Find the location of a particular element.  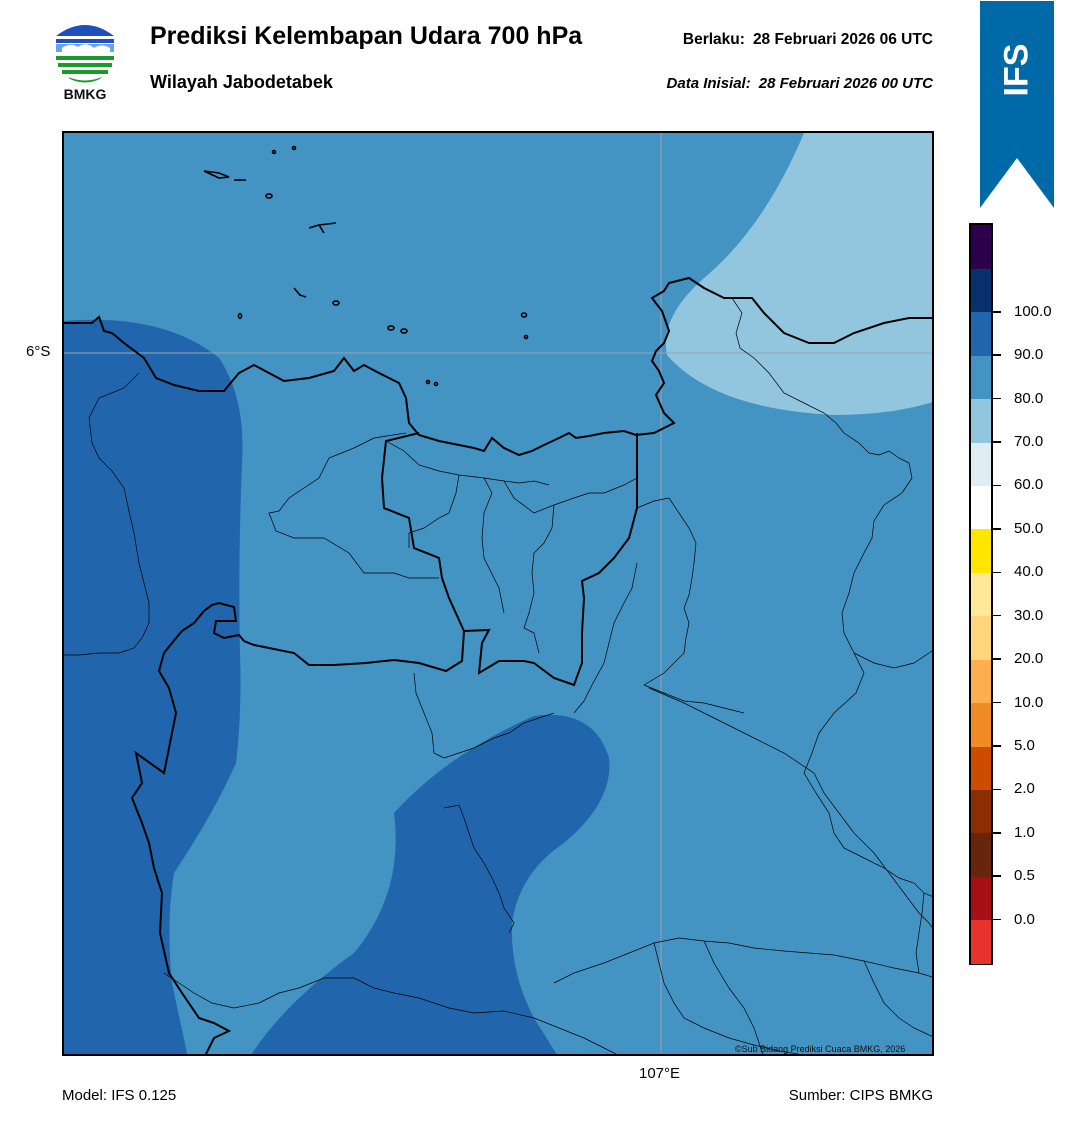

ifs-badge-text: IFS is located at coordinates (1016, 70).